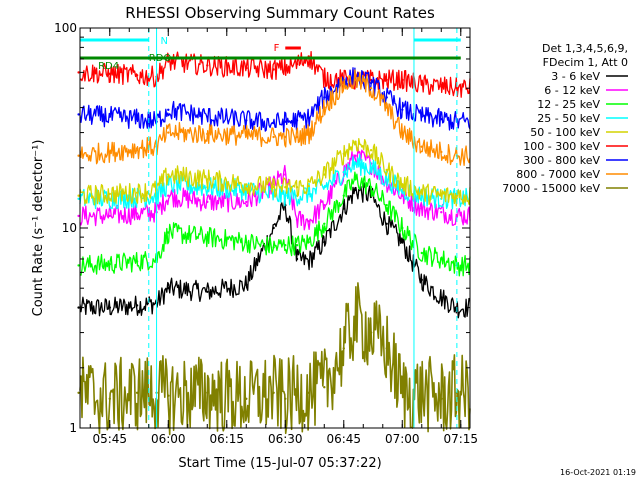 The image size is (640, 480). I want to click on y-tick-label: 10, so click(69, 228).